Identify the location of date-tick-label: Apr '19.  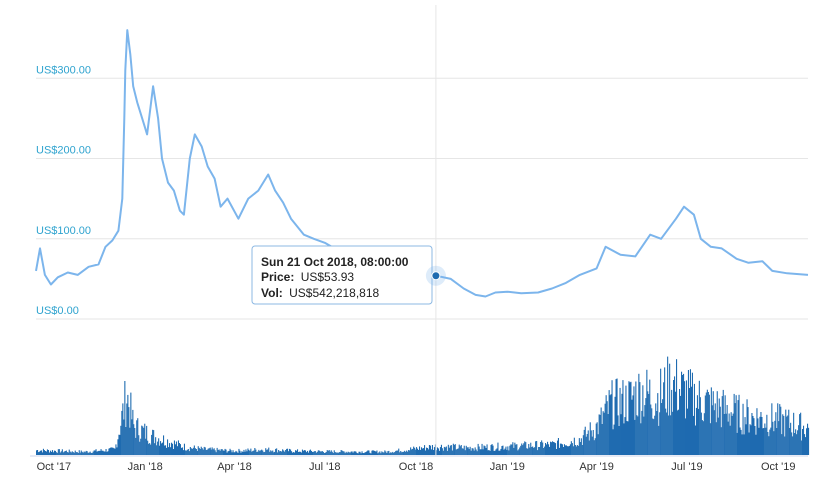
(596, 467).